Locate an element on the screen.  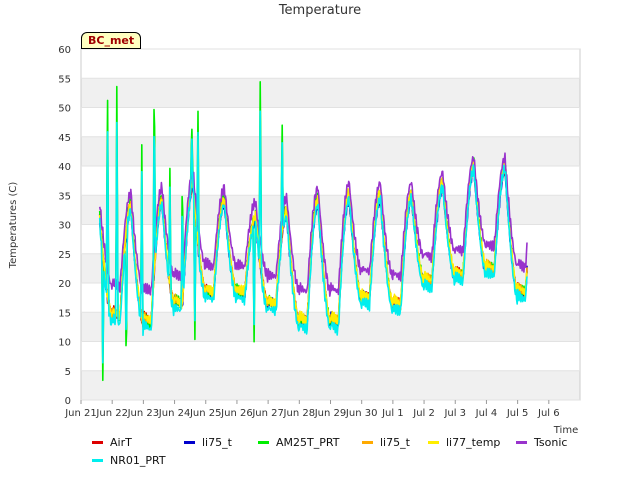
legend-label: NR01_PRT is located at coordinates (138, 460).